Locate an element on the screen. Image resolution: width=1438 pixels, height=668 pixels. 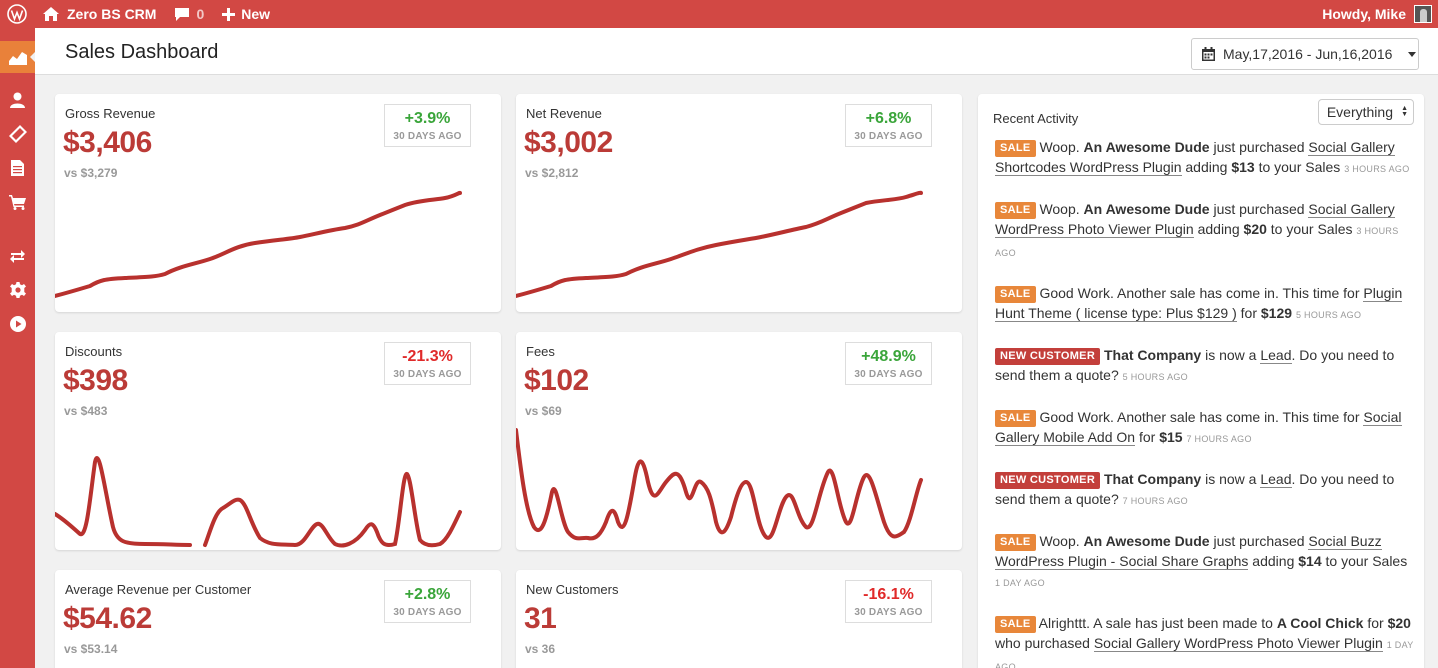
sidebar-item-settings is located at coordinates (17, 290).